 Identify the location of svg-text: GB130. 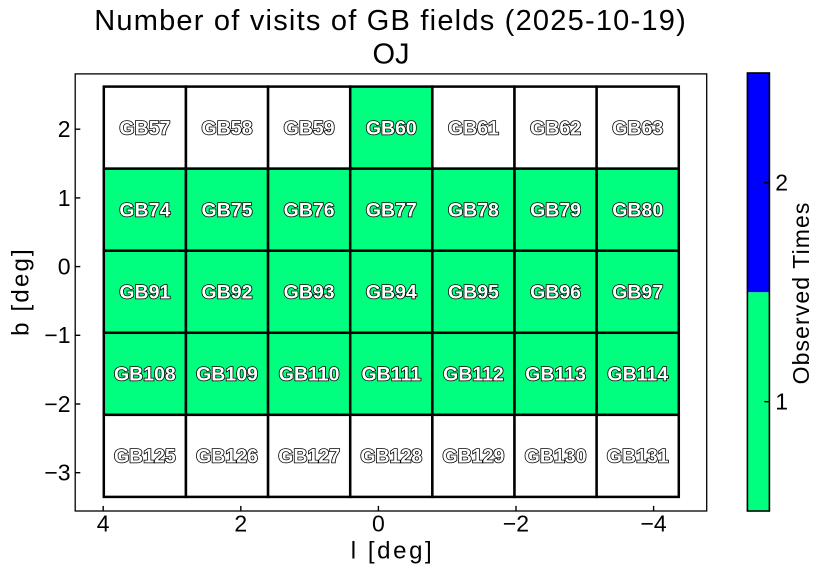
(556, 457).